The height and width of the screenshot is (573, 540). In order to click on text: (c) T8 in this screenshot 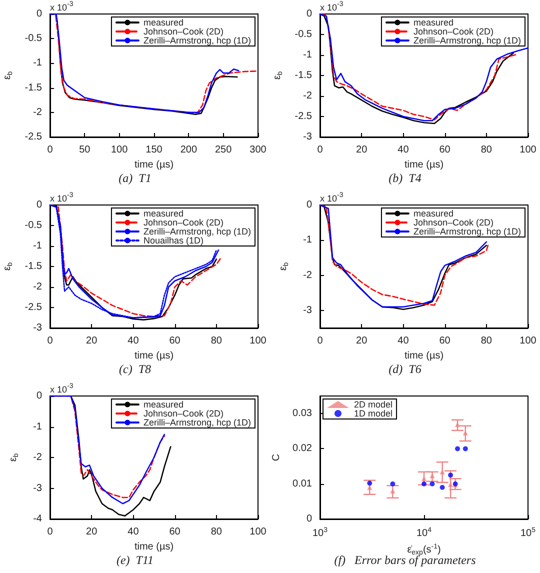, I will do `click(135, 369)`.